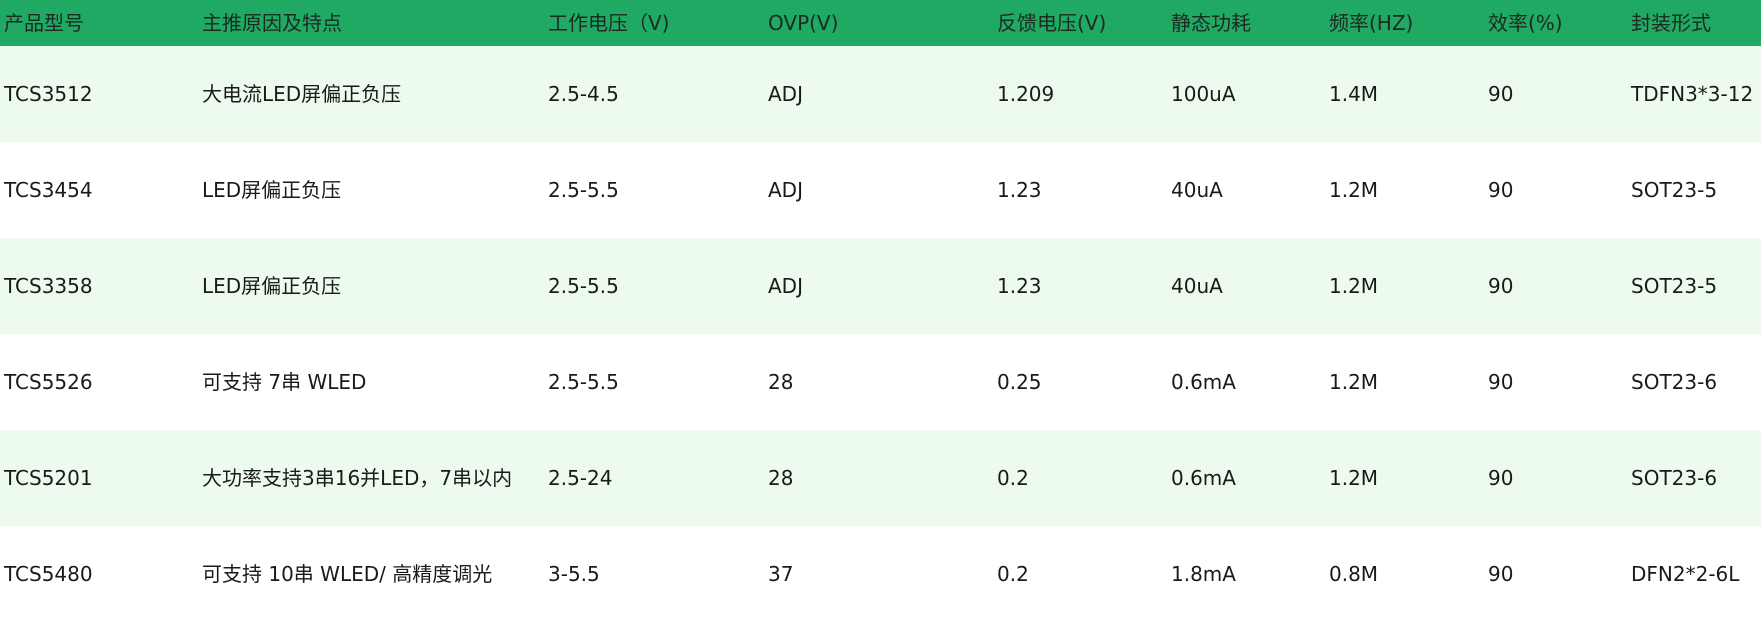  I want to click on header-model: 产品型号, so click(44, 23).